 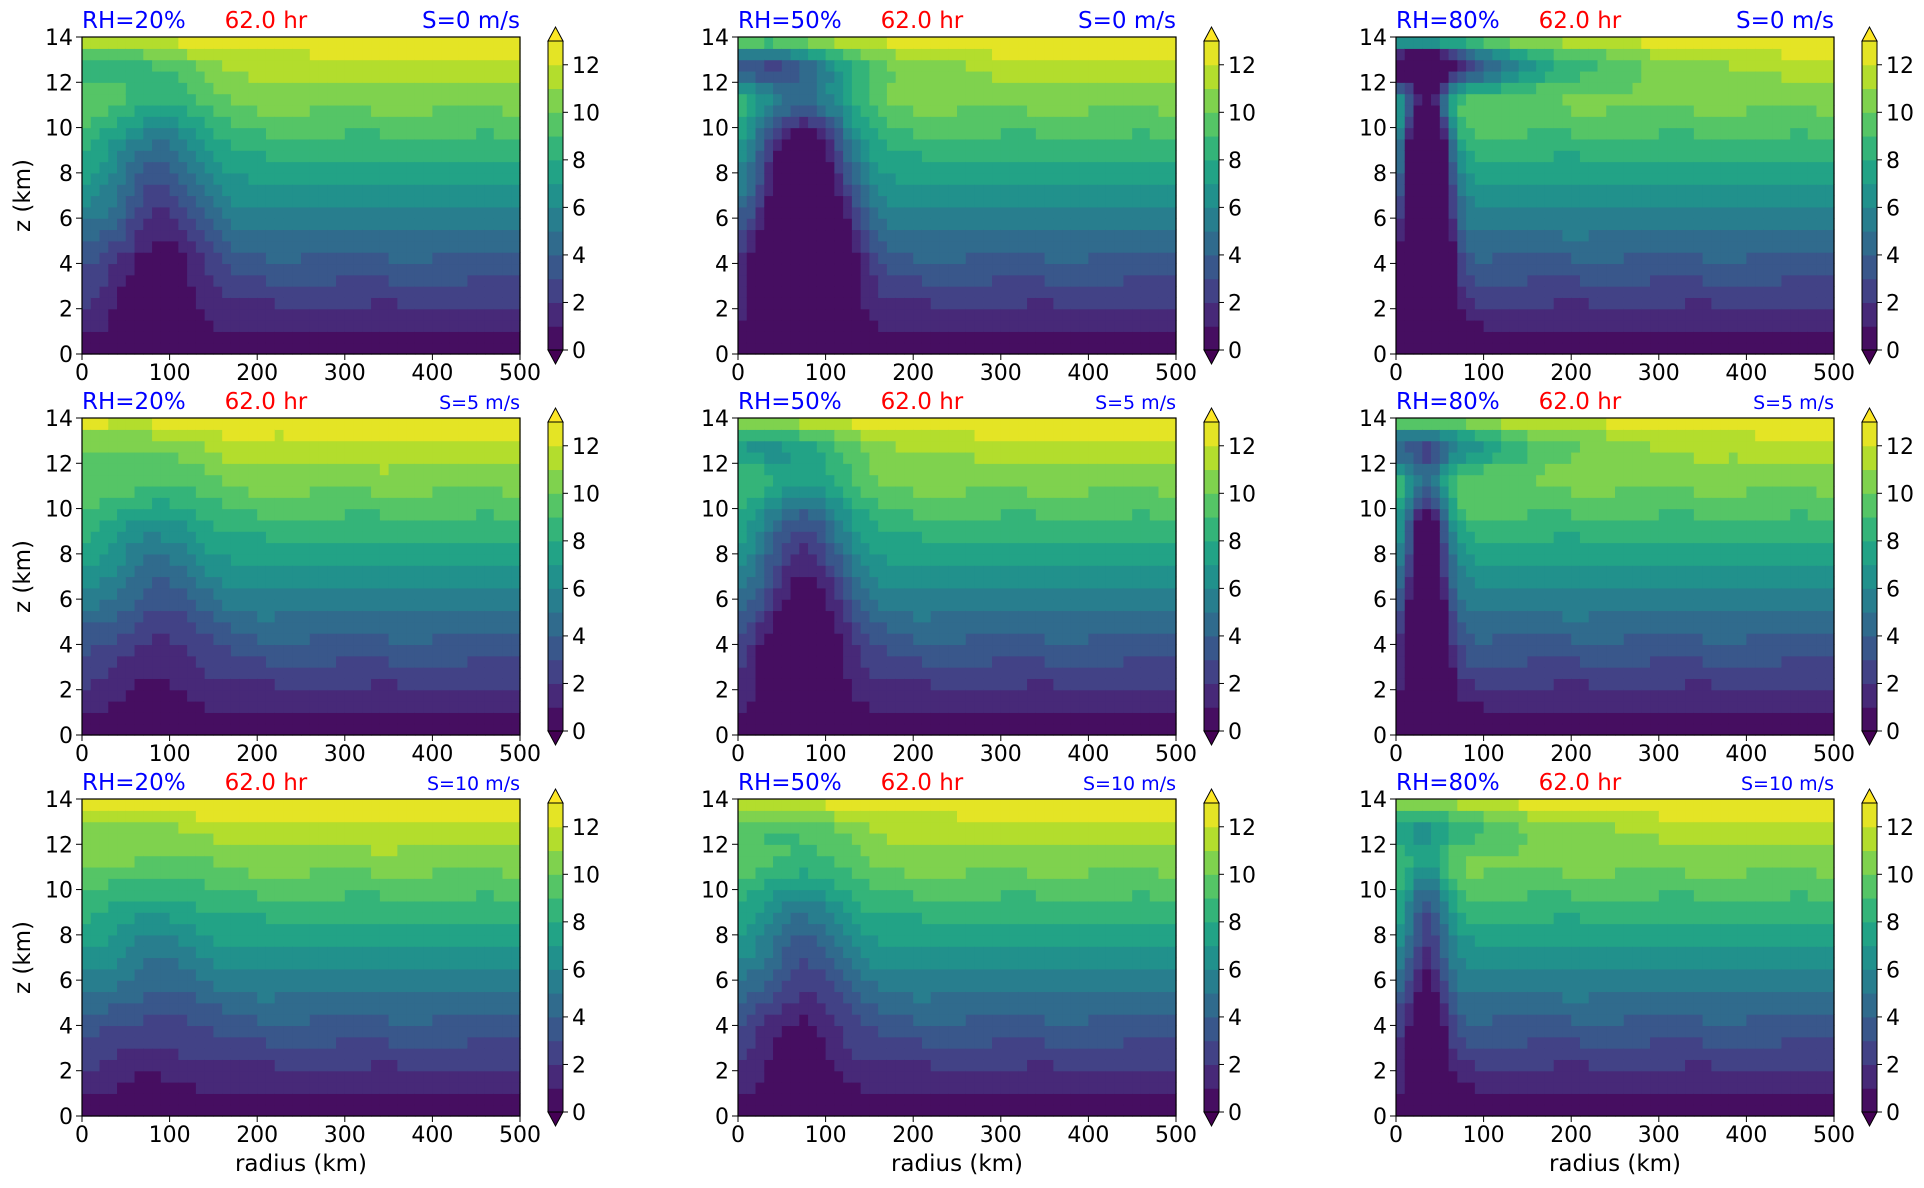 I want to click on colorbar-extend-max, so click(x=1869, y=33).